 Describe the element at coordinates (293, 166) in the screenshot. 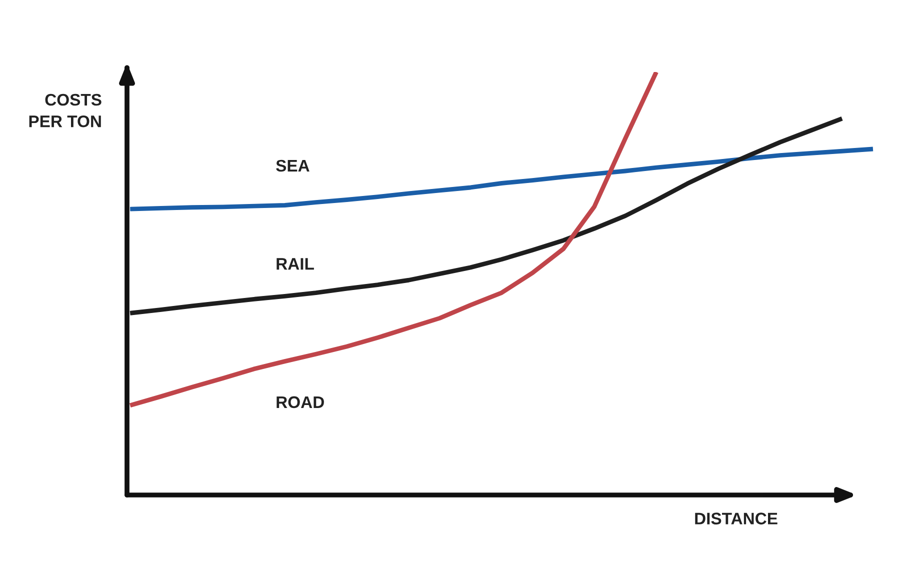

I see `series-label: SEA` at that location.